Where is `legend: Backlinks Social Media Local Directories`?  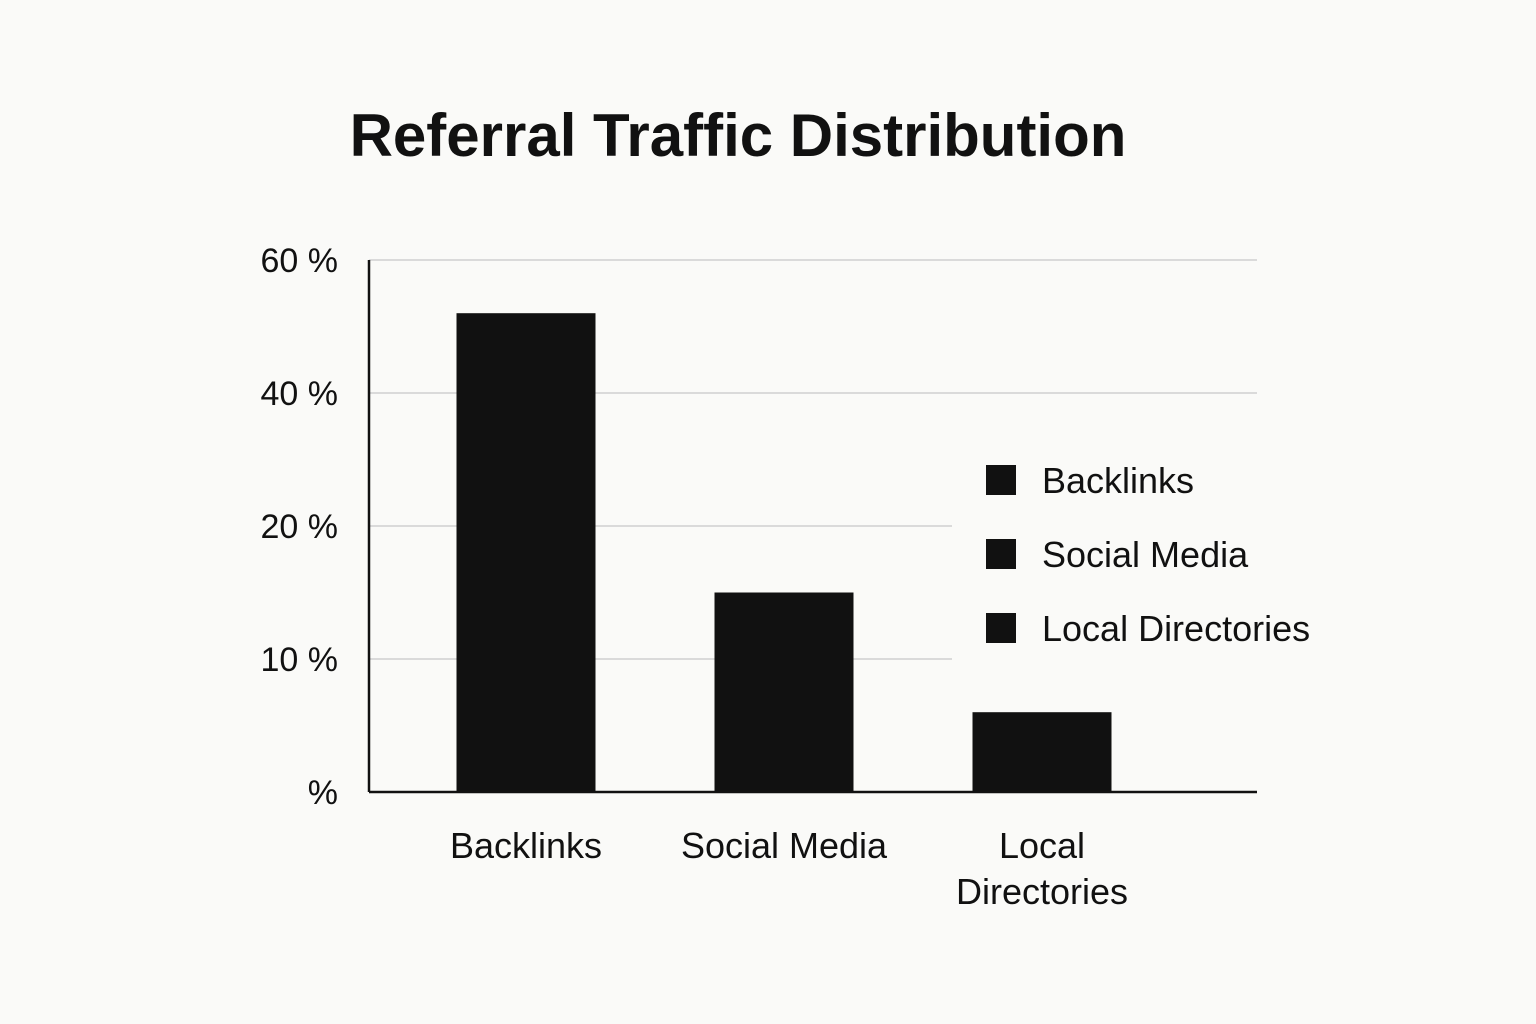 legend: Backlinks Social Media Local Directories is located at coordinates (1148, 554).